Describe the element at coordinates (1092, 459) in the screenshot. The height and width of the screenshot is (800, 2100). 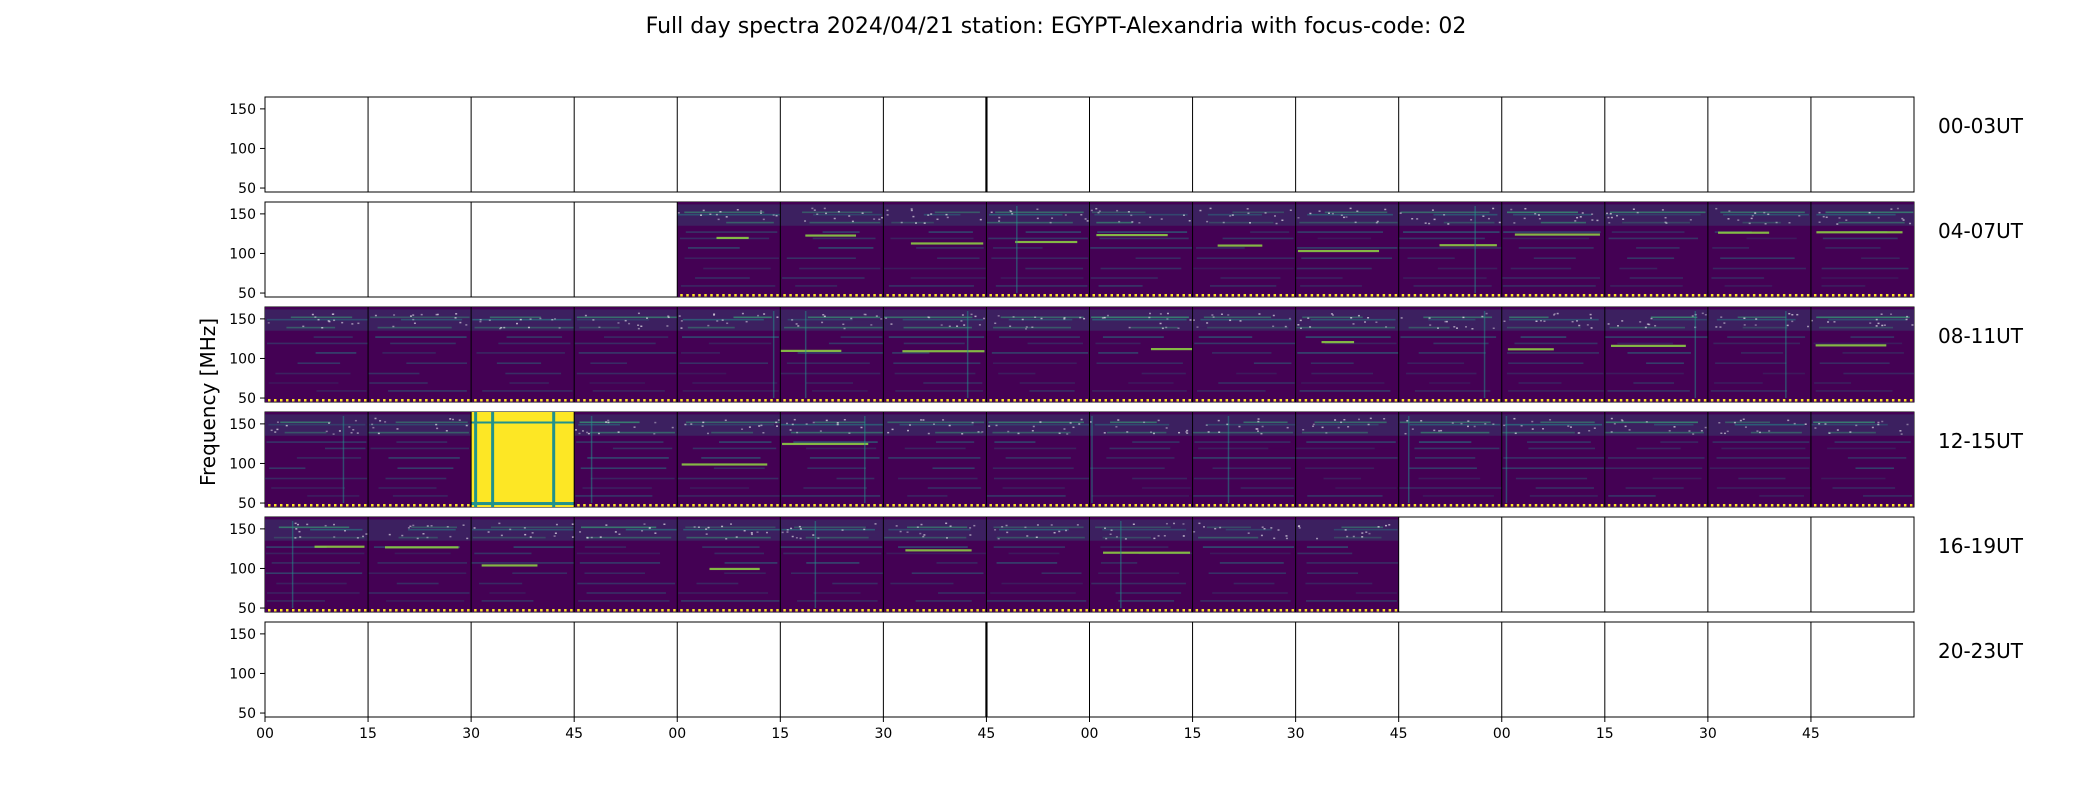
I see `burst-line` at that location.